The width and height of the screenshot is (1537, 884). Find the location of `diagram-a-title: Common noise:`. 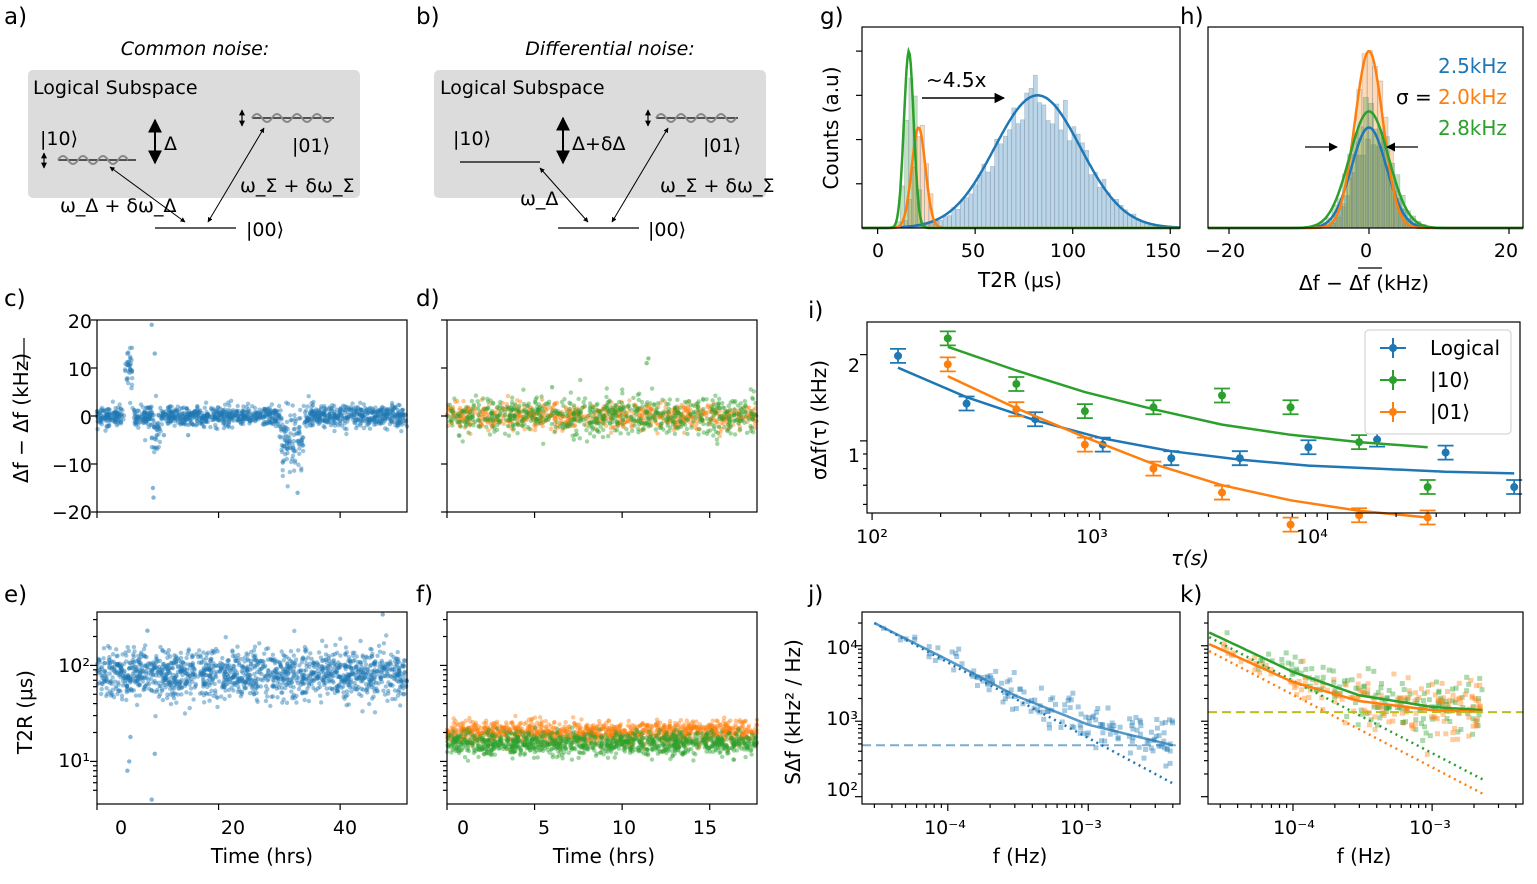

diagram-a-title: Common noise: is located at coordinates (195, 49).